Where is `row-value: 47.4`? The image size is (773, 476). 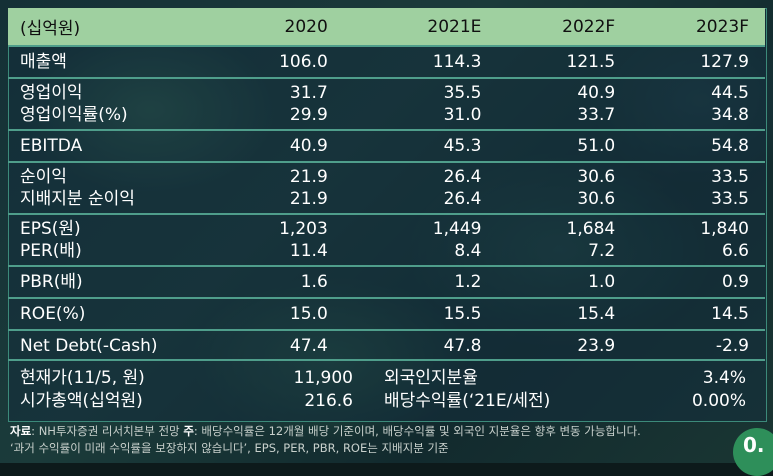
row-value: 47.4 is located at coordinates (308, 346).